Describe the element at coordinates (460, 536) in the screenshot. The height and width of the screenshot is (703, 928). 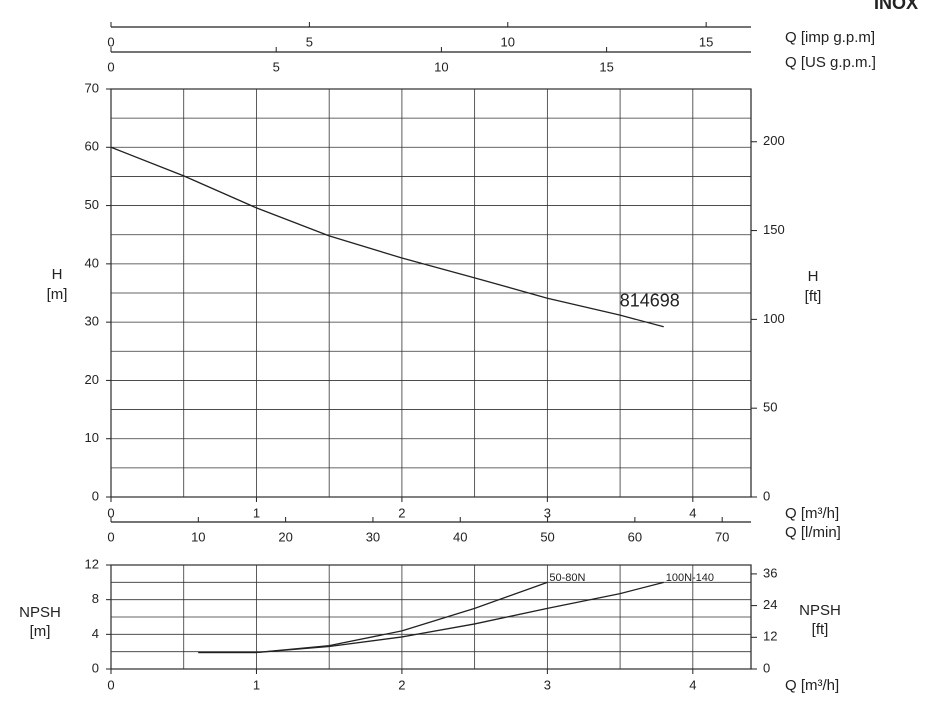
I see `extra-axis-tick-label: 40` at that location.